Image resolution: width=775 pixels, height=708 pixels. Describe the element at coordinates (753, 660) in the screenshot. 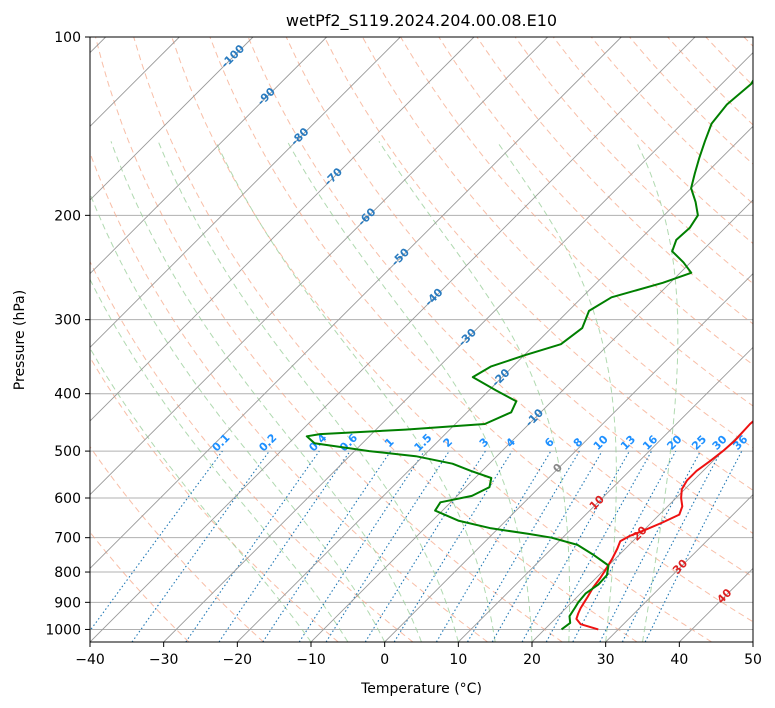

I see `x-tick-label: 50` at that location.